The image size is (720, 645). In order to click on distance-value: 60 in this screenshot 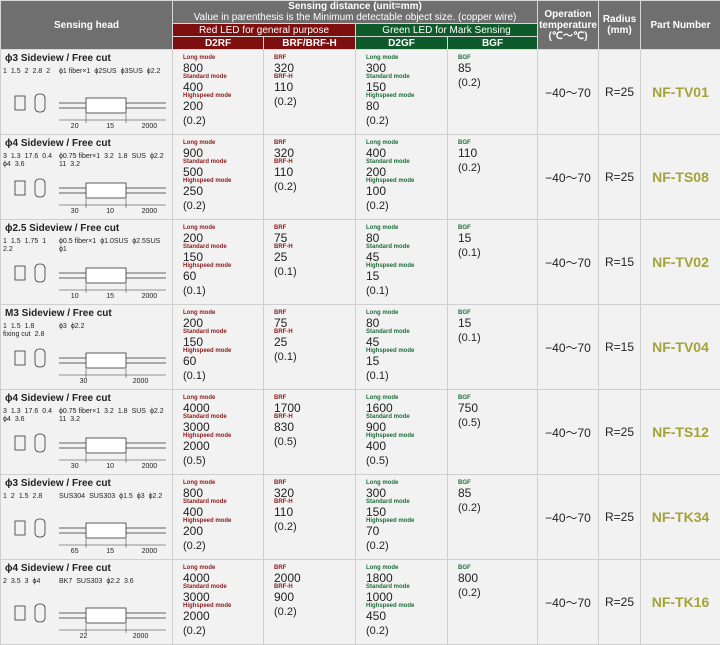, I will do `click(219, 361)`.